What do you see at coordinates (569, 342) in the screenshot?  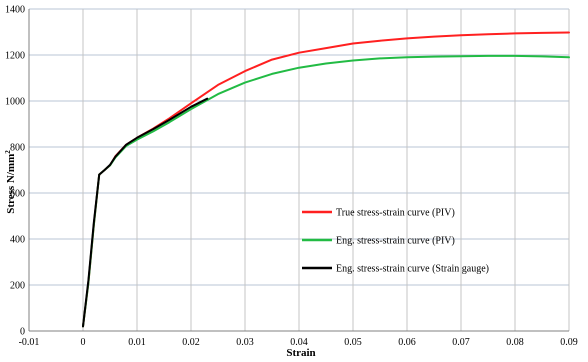 I see `x-tick-label: 0.09` at bounding box center [569, 342].